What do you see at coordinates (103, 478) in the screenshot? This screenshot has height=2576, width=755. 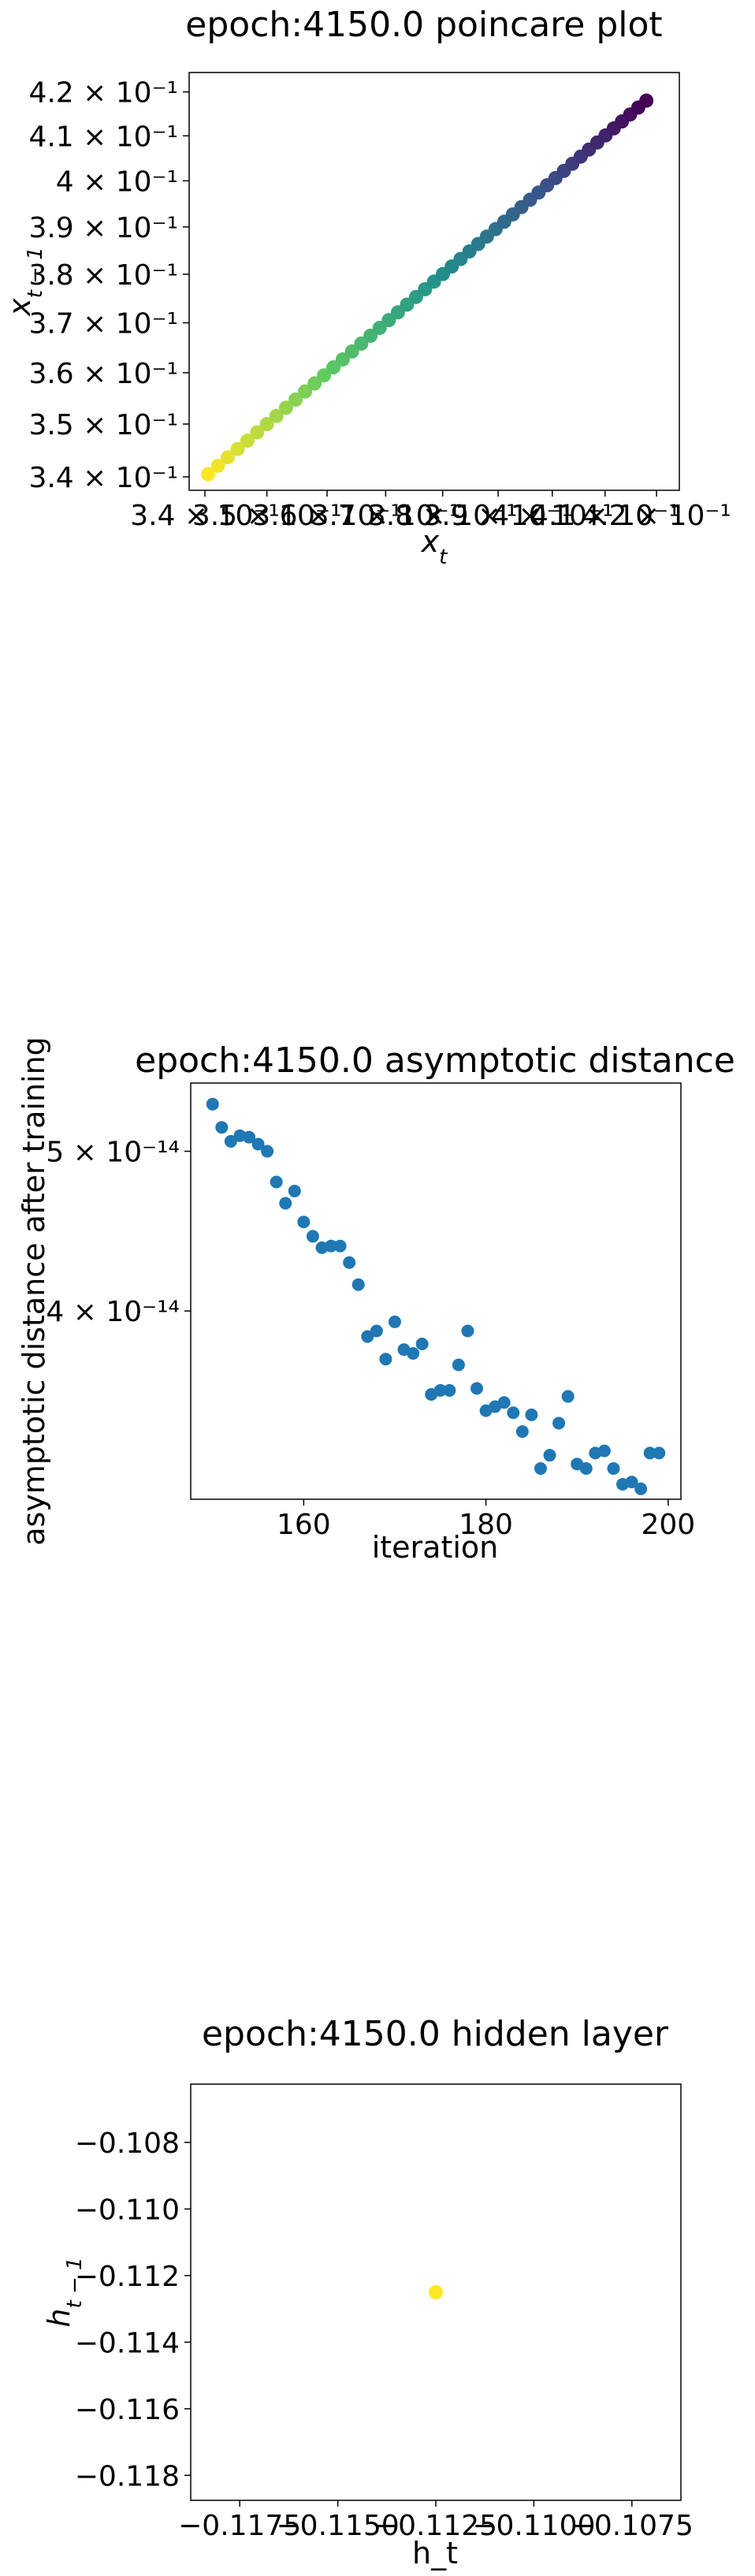 I see `y-tick-label: 3.4 × 10⁻¹` at bounding box center [103, 478].